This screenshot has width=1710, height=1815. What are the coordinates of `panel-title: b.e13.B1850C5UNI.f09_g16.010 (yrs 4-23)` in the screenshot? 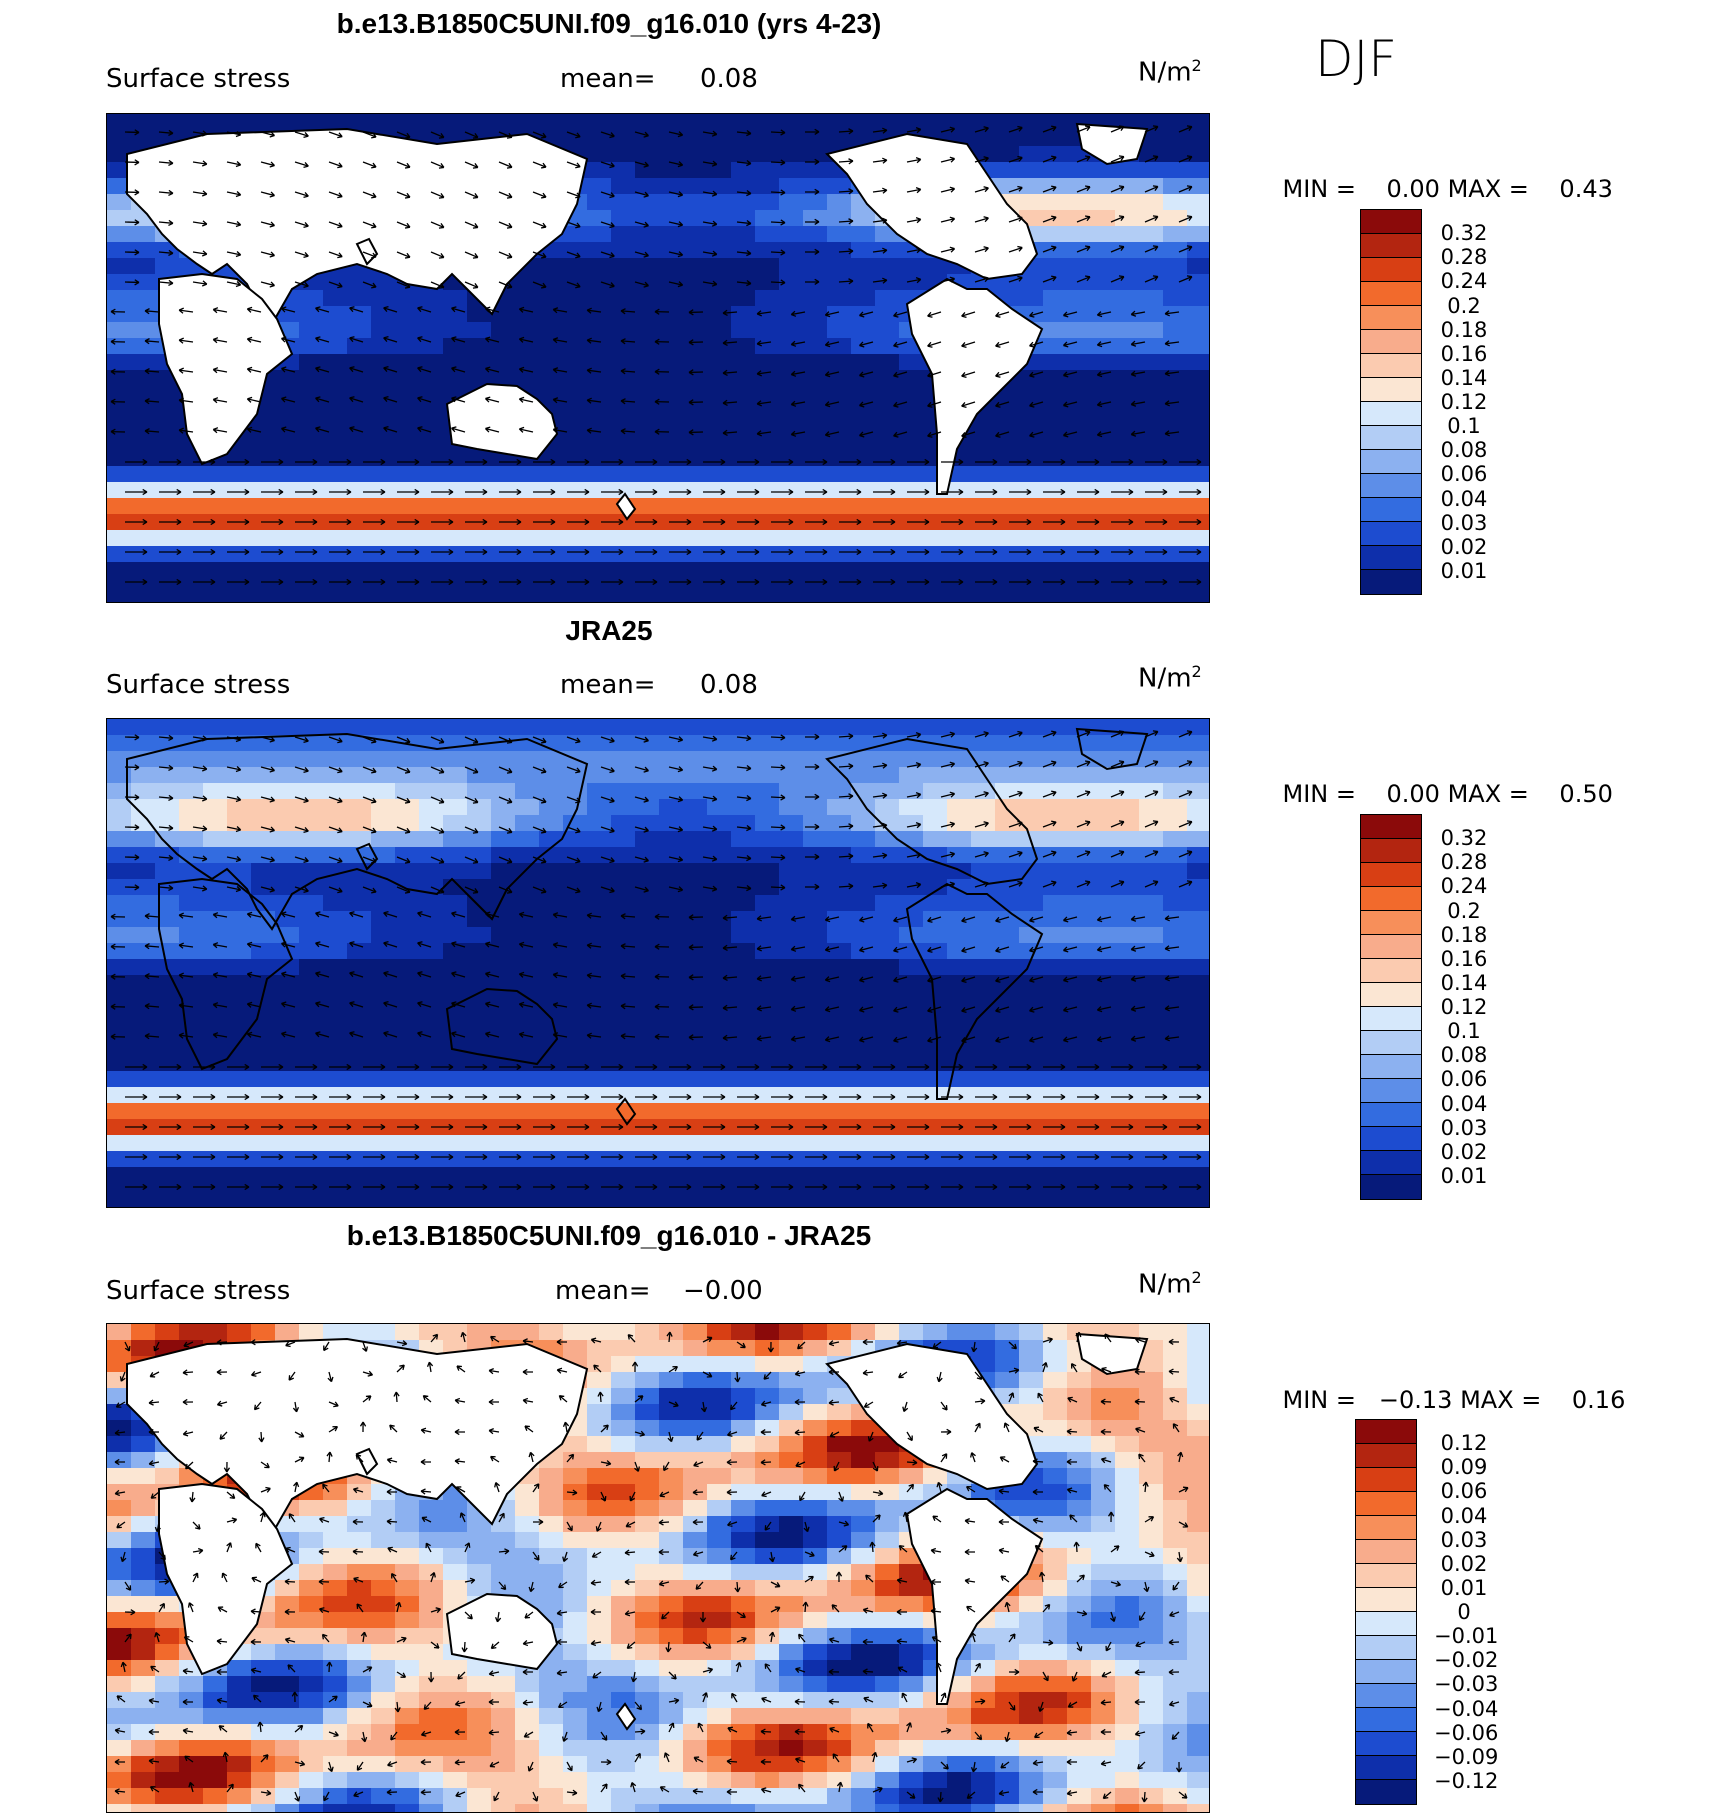 It's located at (609, 23).